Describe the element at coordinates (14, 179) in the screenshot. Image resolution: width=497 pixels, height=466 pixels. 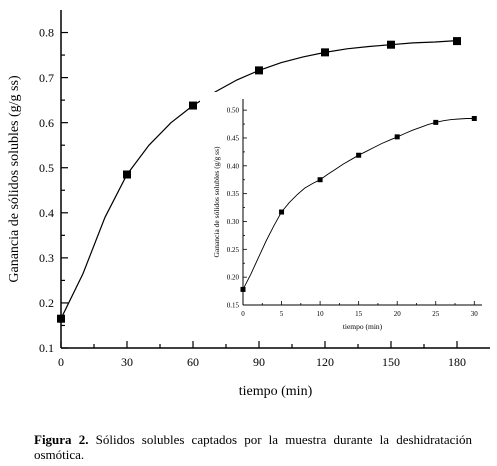
I see `main-y-axis-title: Ganancia de sólidos solubles (g/g ss)` at that location.